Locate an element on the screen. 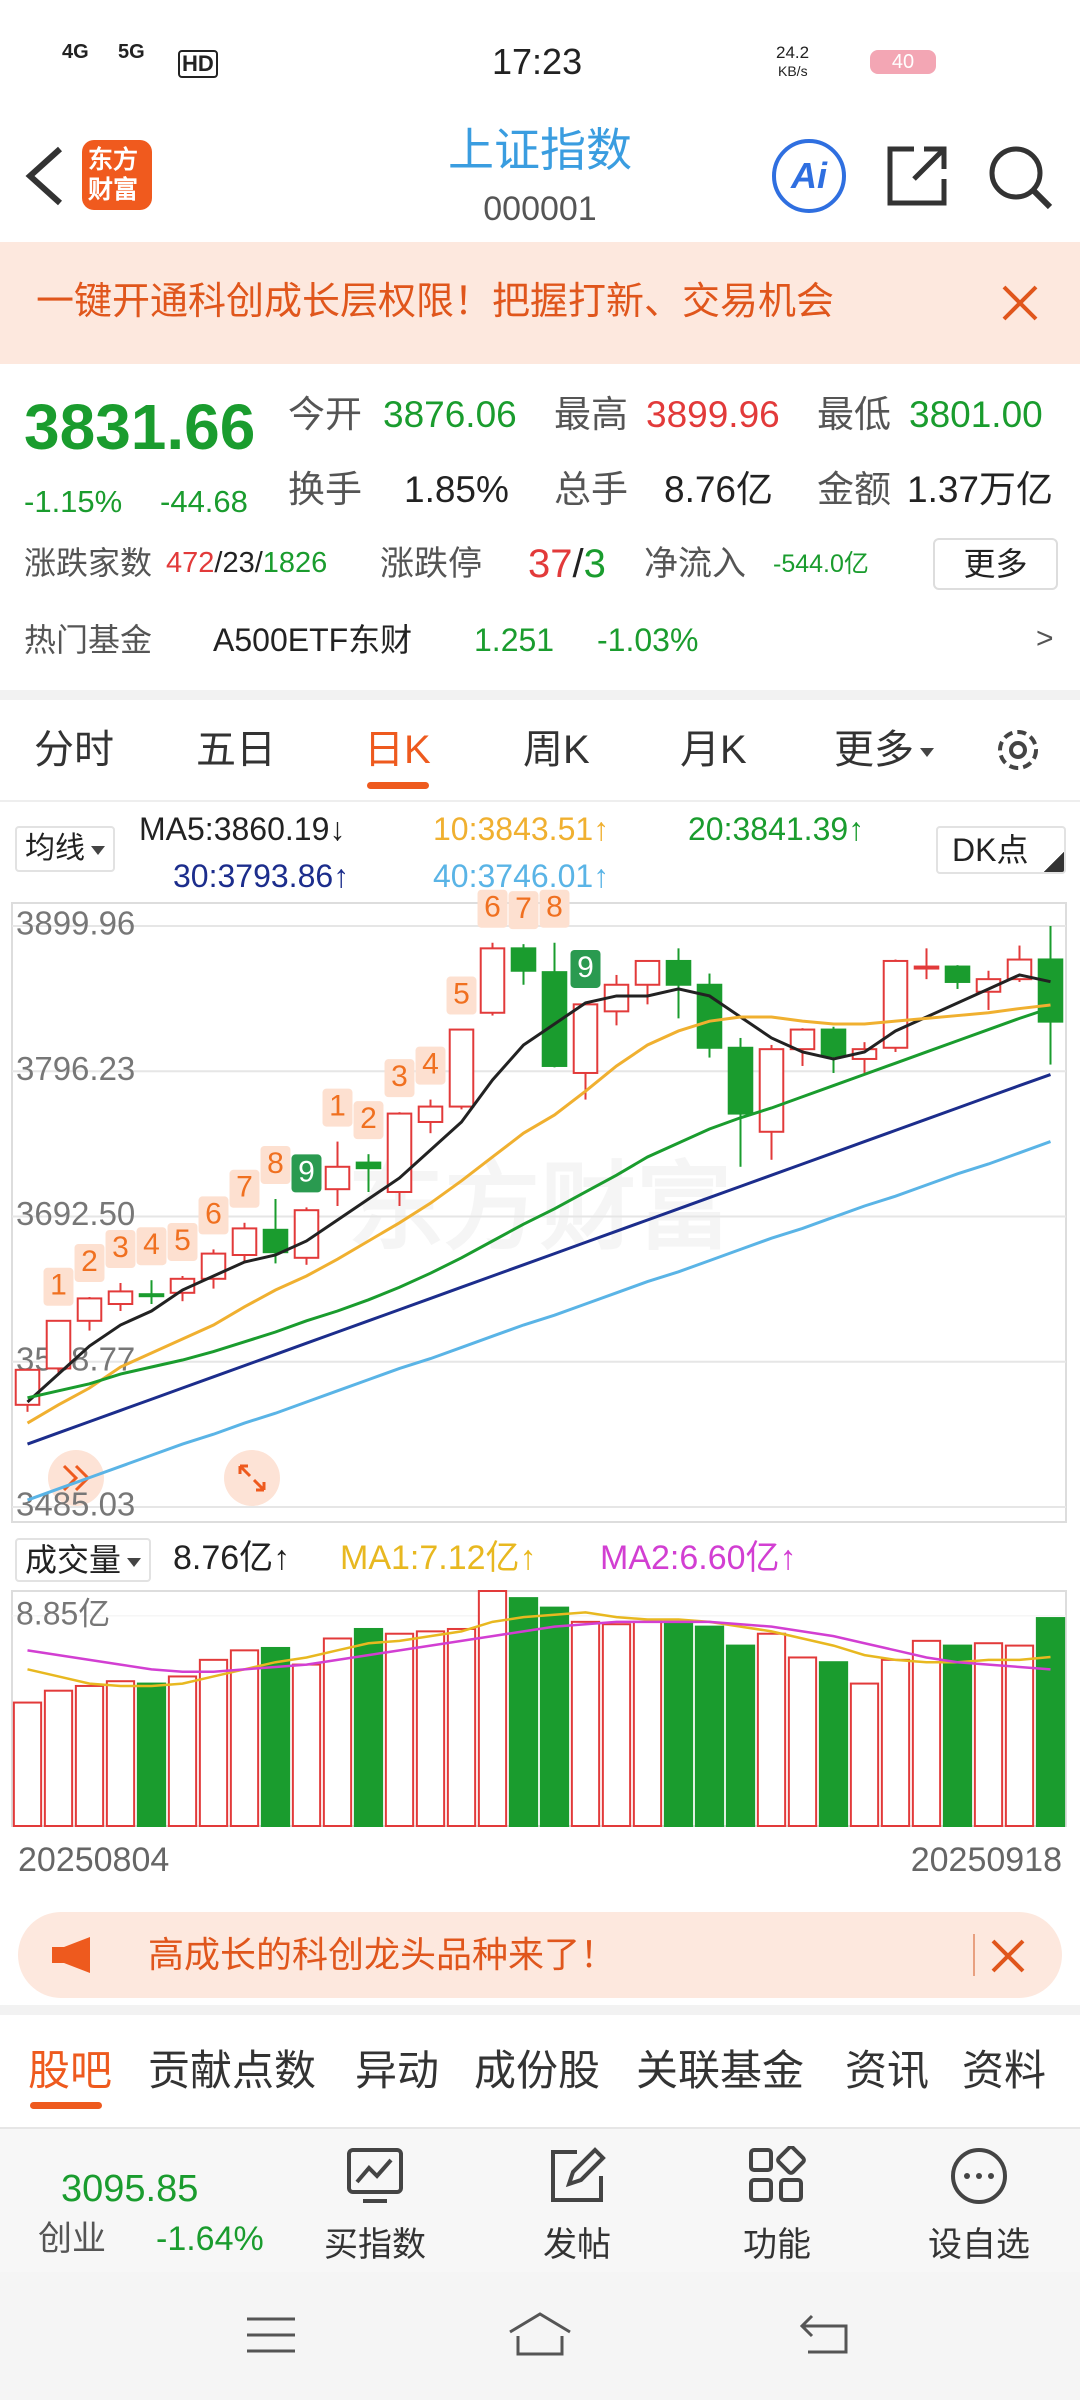 Image resolution: width=1080 pixels, height=2400 pixels. nav-back is located at coordinates (824, 2334).